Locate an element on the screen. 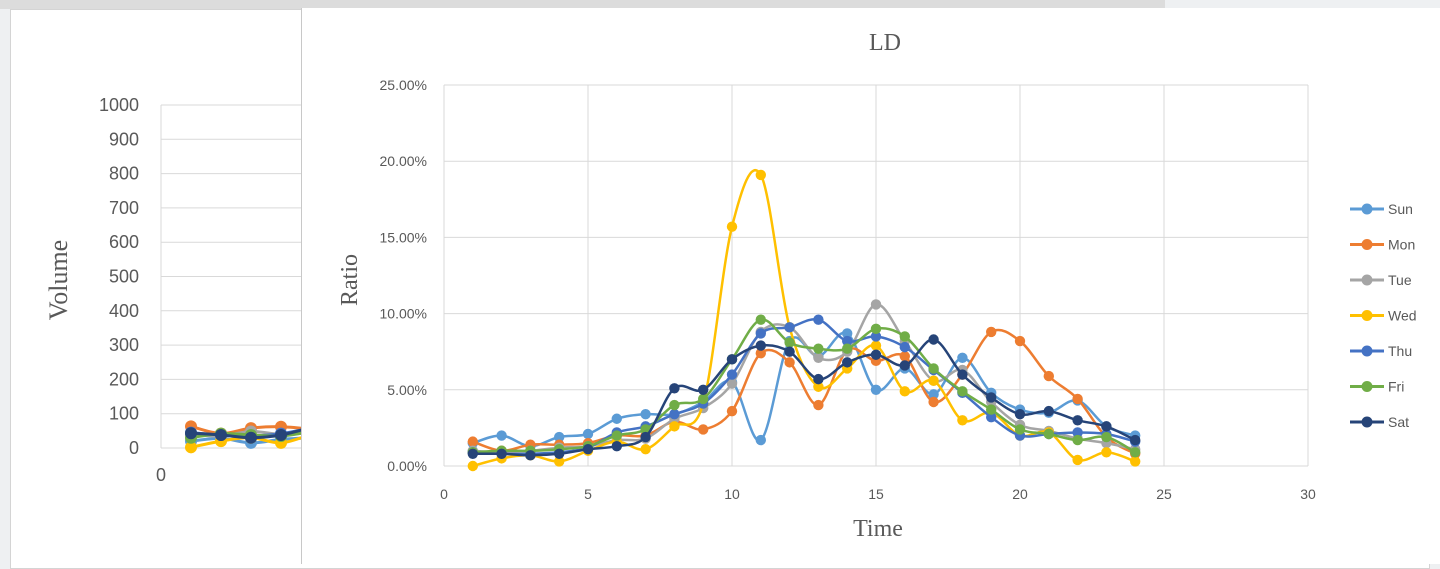  x-tick-label: 10 is located at coordinates (732, 494).